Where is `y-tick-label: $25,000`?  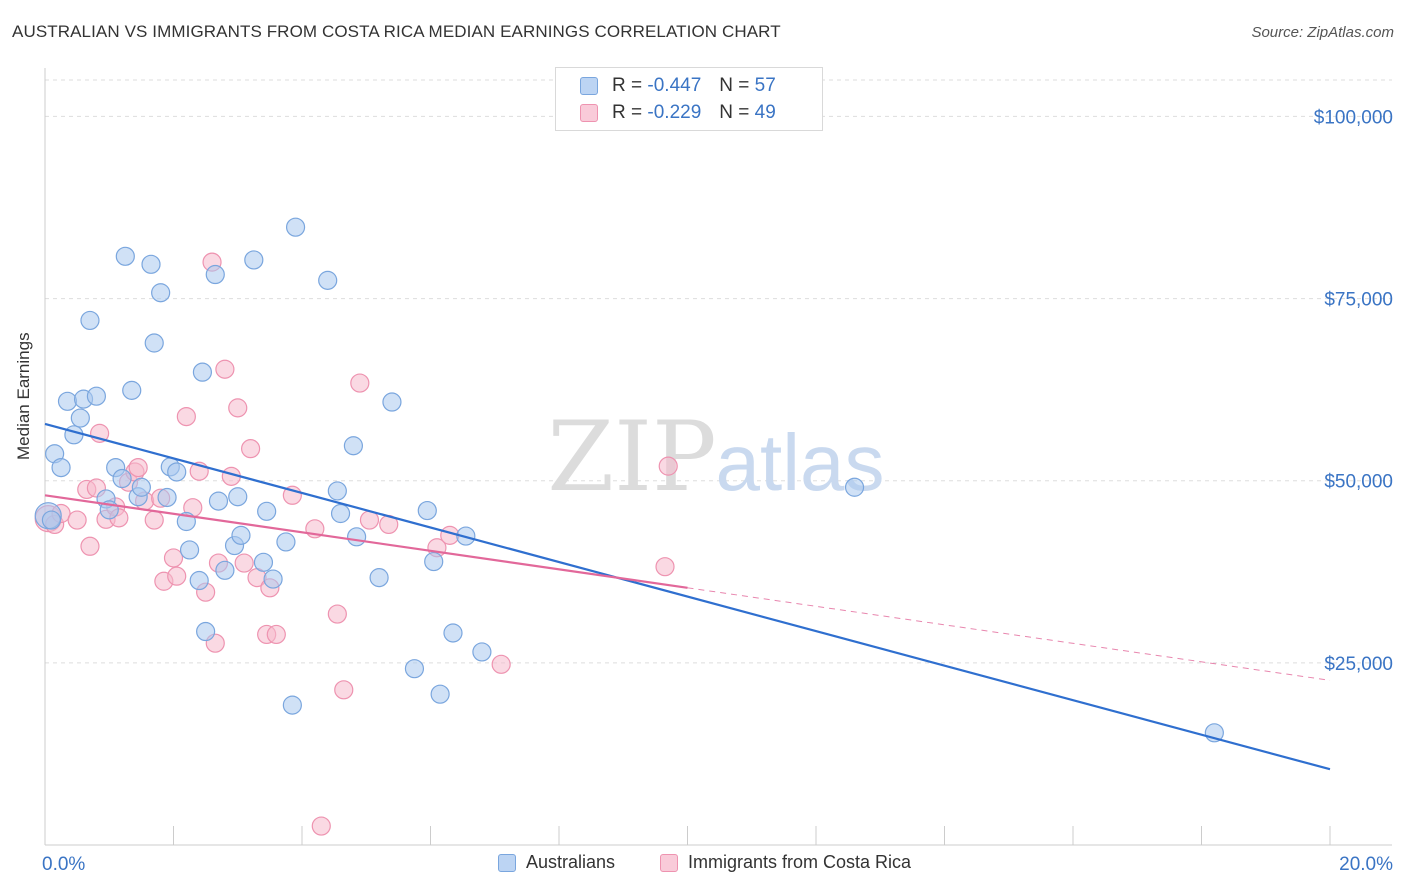 y-tick-label: $25,000 is located at coordinates (1358, 664).